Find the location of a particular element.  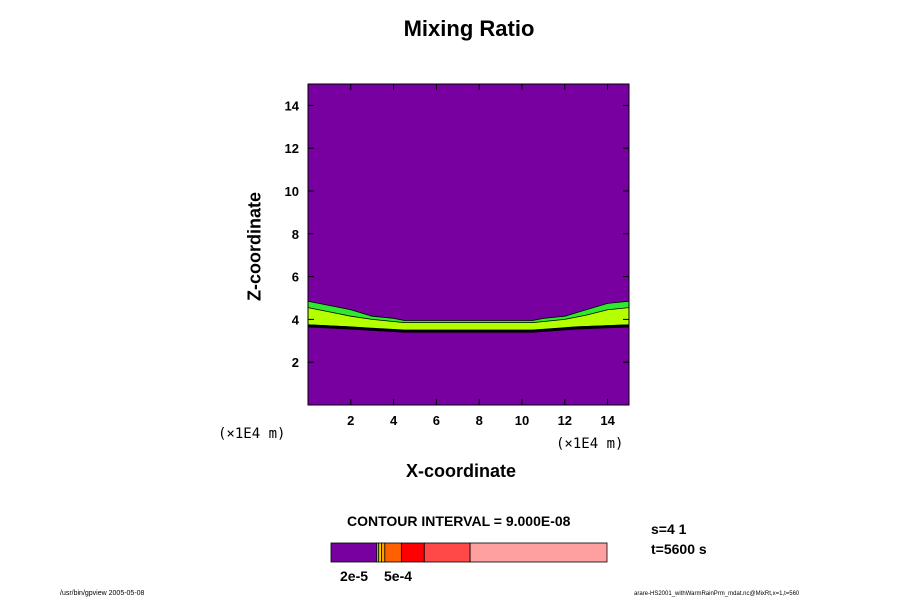

contour-line is located at coordinates (468, 328).